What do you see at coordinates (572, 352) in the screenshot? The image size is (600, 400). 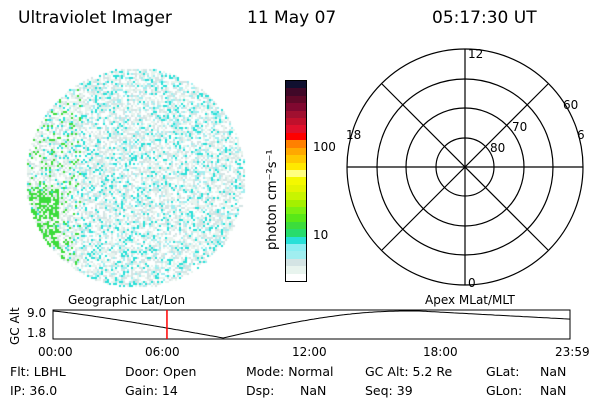 I see `x-tick-2359: 23:59` at bounding box center [572, 352].